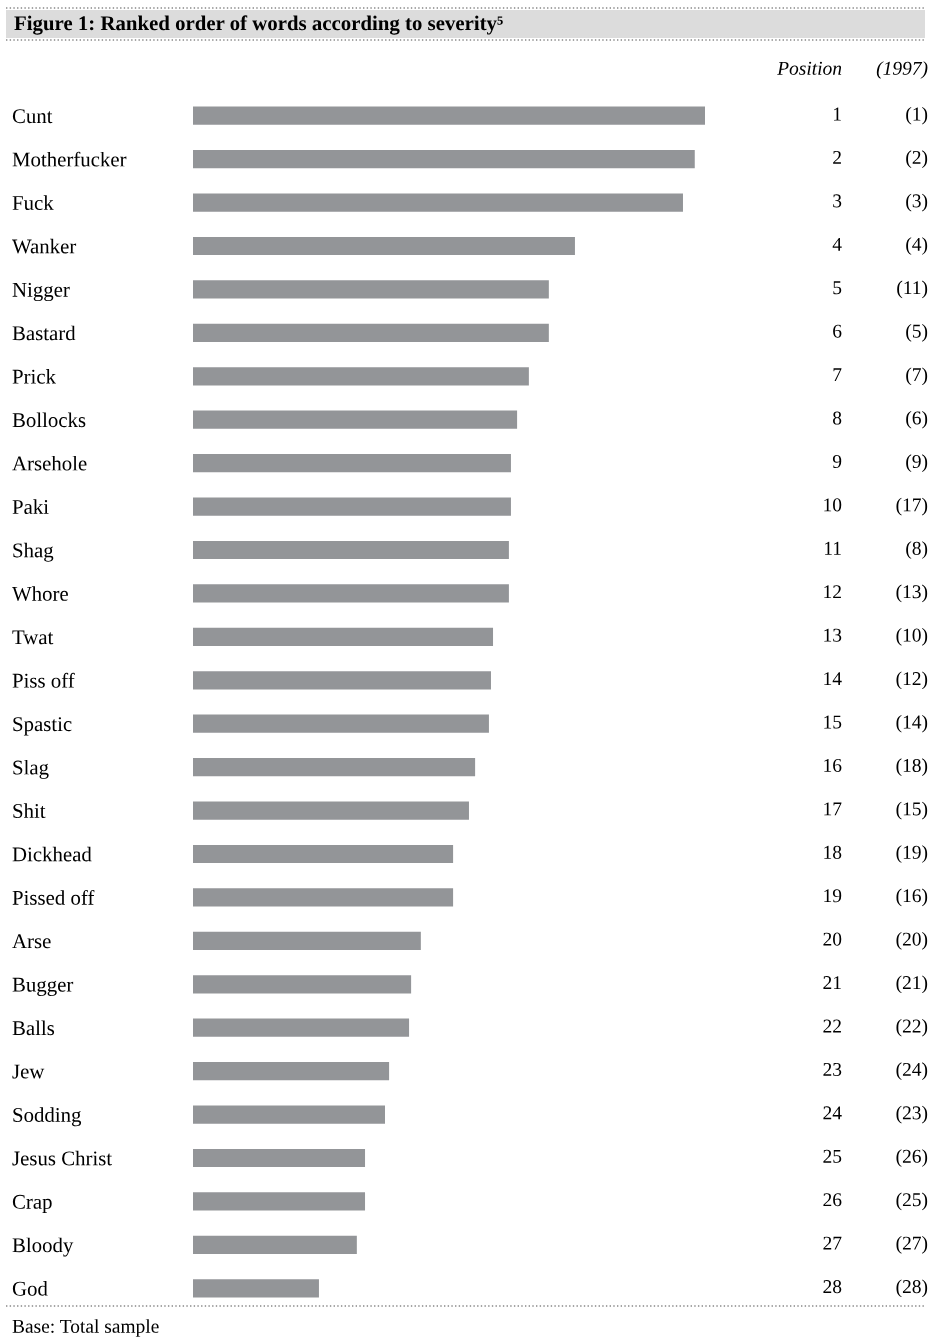 The height and width of the screenshot is (1342, 931). What do you see at coordinates (43, 1247) in the screenshot?
I see `y-tick-label: Bloody` at bounding box center [43, 1247].